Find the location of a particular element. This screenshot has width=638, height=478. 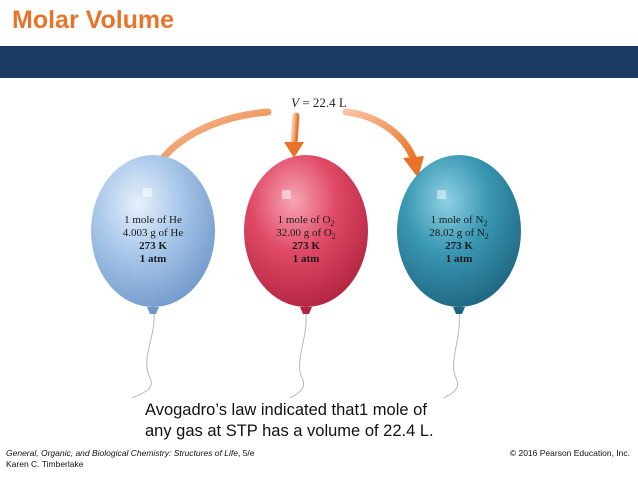

oxygen-moles: 1 mole of O2 is located at coordinates (306, 221).